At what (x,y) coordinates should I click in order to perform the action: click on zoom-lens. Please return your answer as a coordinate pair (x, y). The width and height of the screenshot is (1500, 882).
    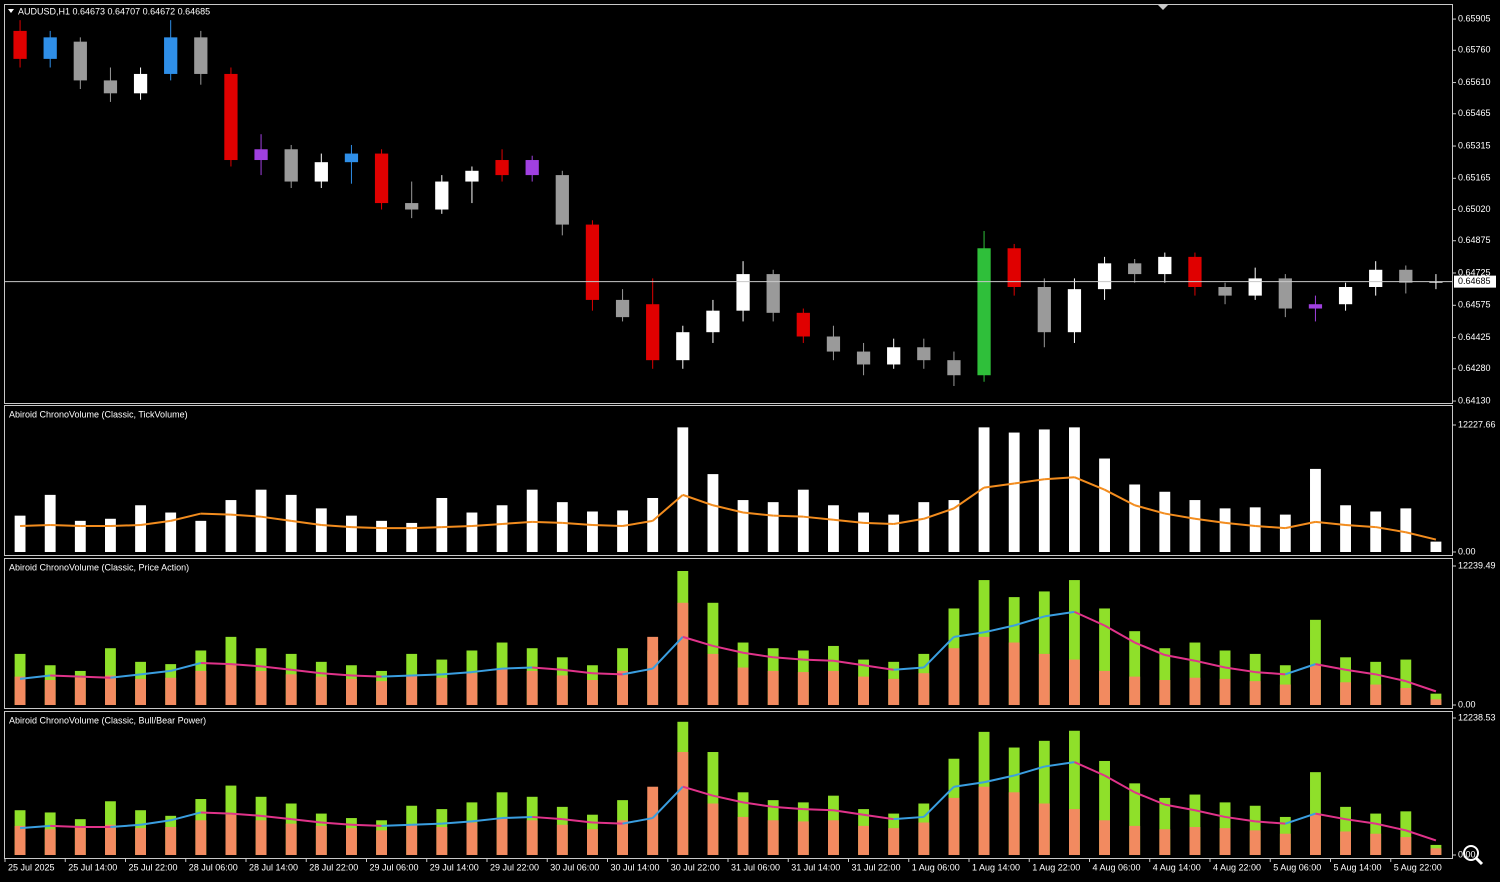
    Looking at the image, I should click on (1471, 853).